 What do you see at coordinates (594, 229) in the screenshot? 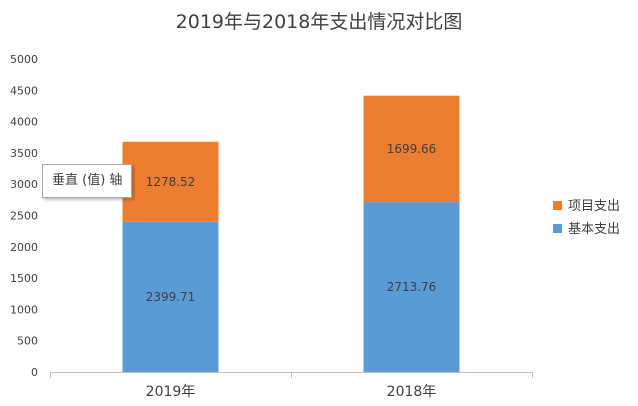
I see `legend-label: 基本支出` at bounding box center [594, 229].